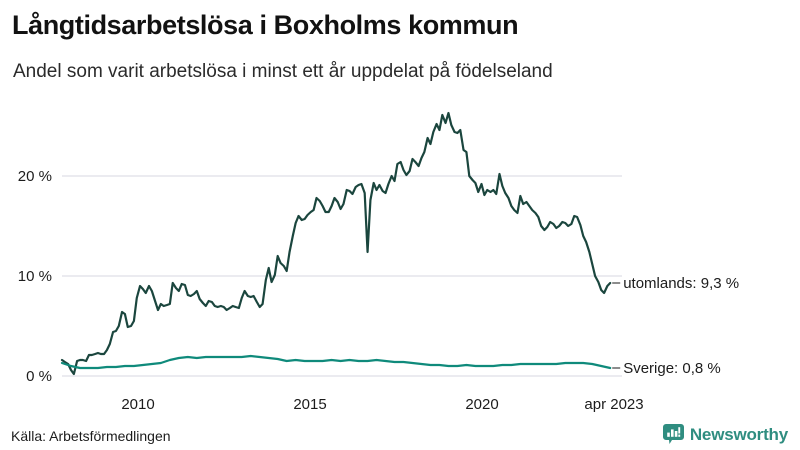 Image resolution: width=800 pixels, height=450 pixels. I want to click on bar-chart-bubble-icon, so click(673, 434).